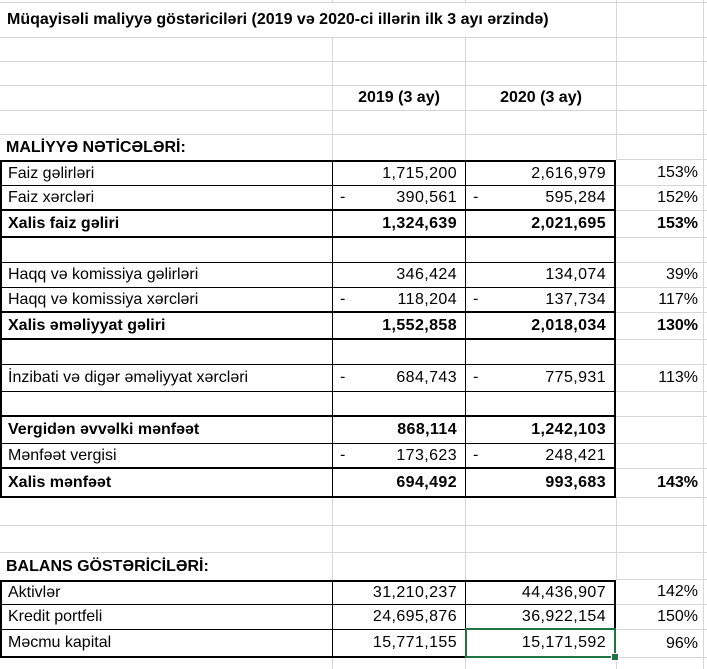 The image size is (707, 669). I want to click on cell-menfeet-vergisi-label: Mənfəət vergisi, so click(166, 456).